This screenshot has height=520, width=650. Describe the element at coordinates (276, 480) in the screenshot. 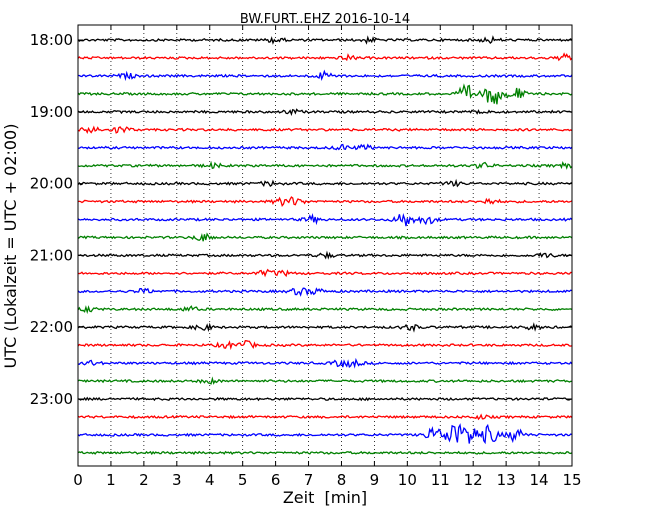

I see `x-tick-label: 6` at that location.